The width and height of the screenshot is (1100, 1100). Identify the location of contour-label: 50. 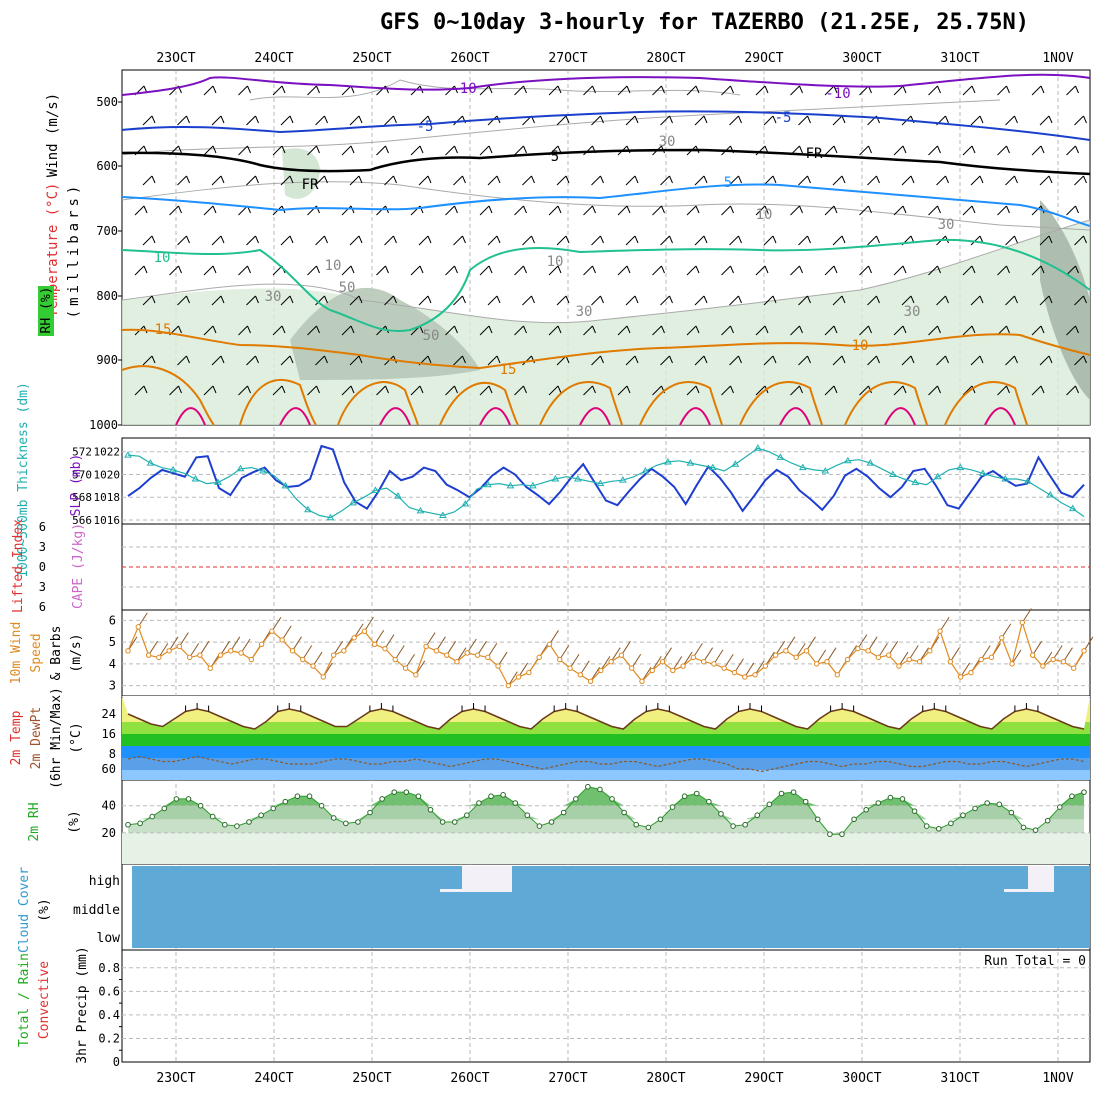
(347, 288).